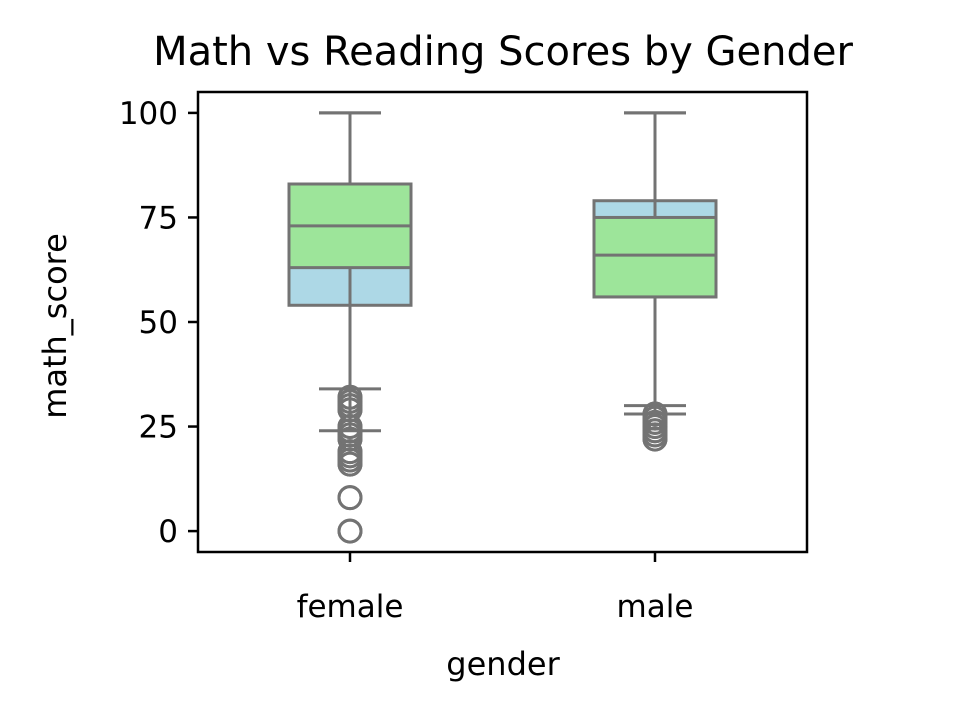  I want to click on y-axis-label: math_score, so click(55, 326).